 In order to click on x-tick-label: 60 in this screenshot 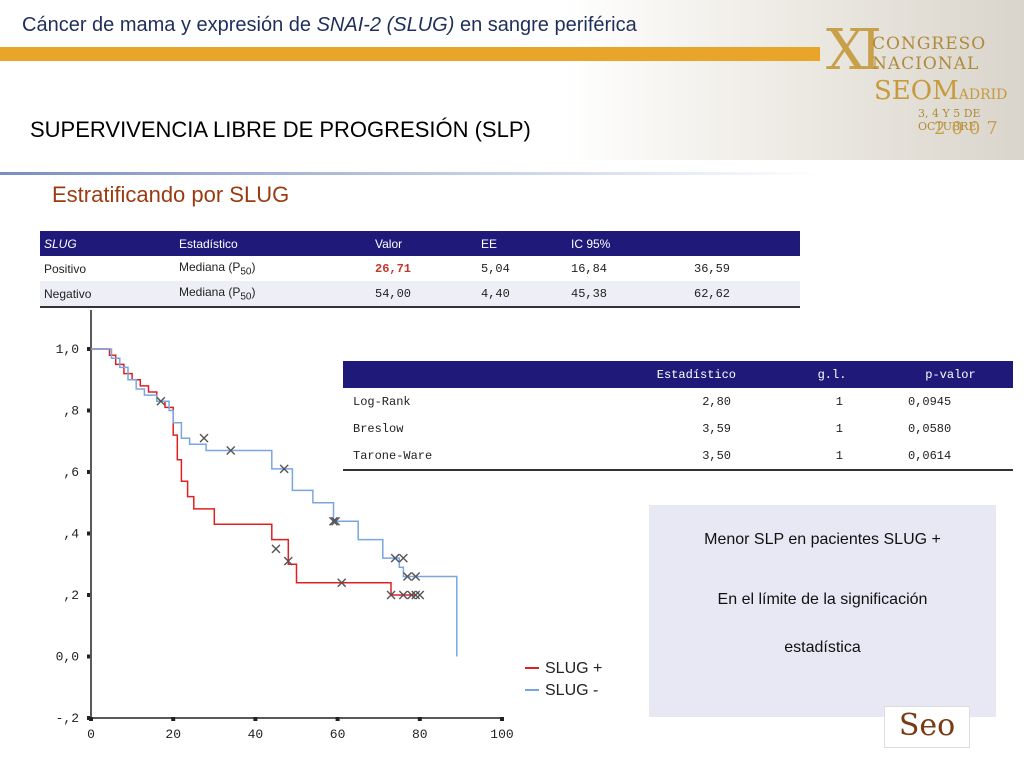, I will do `click(338, 734)`.